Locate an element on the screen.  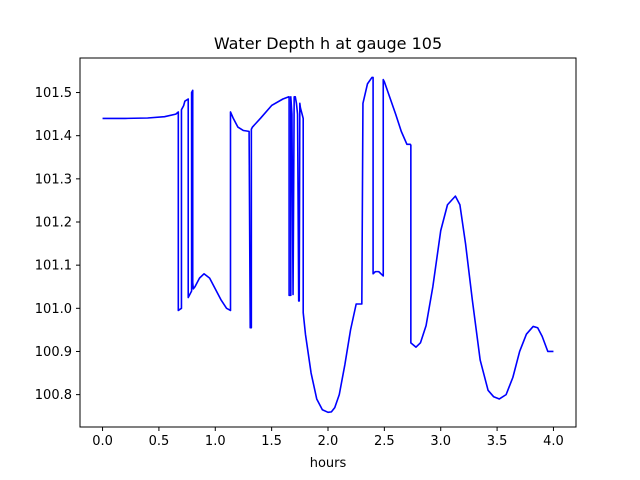
x-axis: 0.0 0.5 1.0 1.5 2.0 2.5 3.0 3.5 4.0 is located at coordinates (328, 438).